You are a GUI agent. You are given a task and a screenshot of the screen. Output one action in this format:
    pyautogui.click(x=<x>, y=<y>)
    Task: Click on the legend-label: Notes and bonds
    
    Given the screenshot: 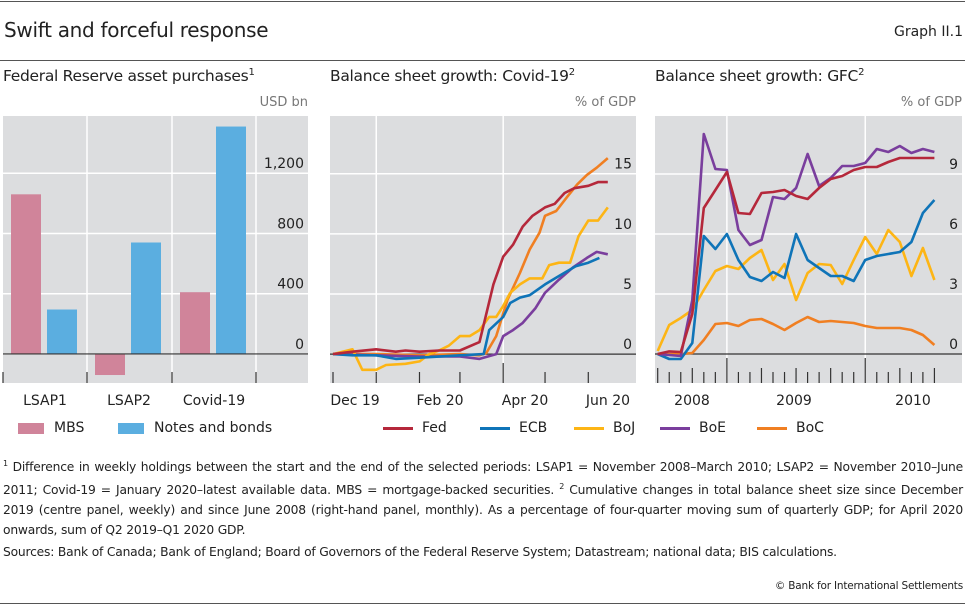 What is the action you would take?
    pyautogui.click(x=213, y=428)
    